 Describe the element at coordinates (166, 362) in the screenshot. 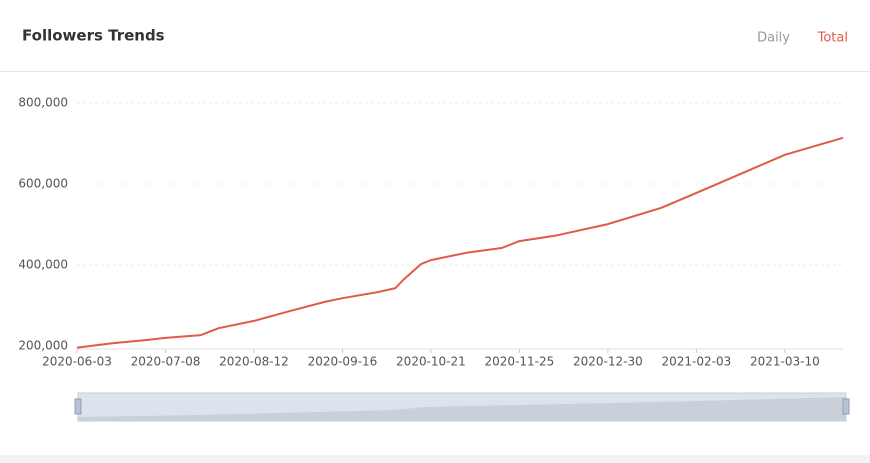

I see `x-tick-label: 2020-07-08` at that location.